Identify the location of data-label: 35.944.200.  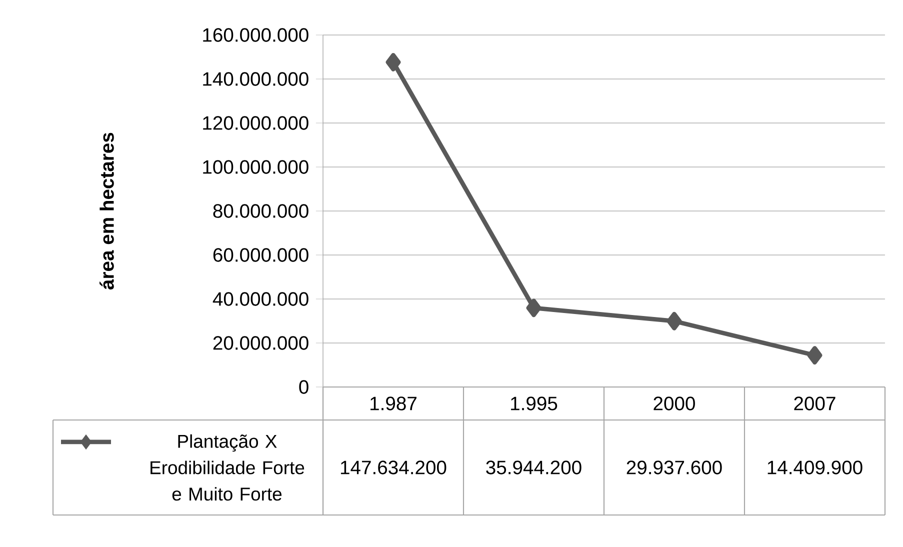
(534, 467).